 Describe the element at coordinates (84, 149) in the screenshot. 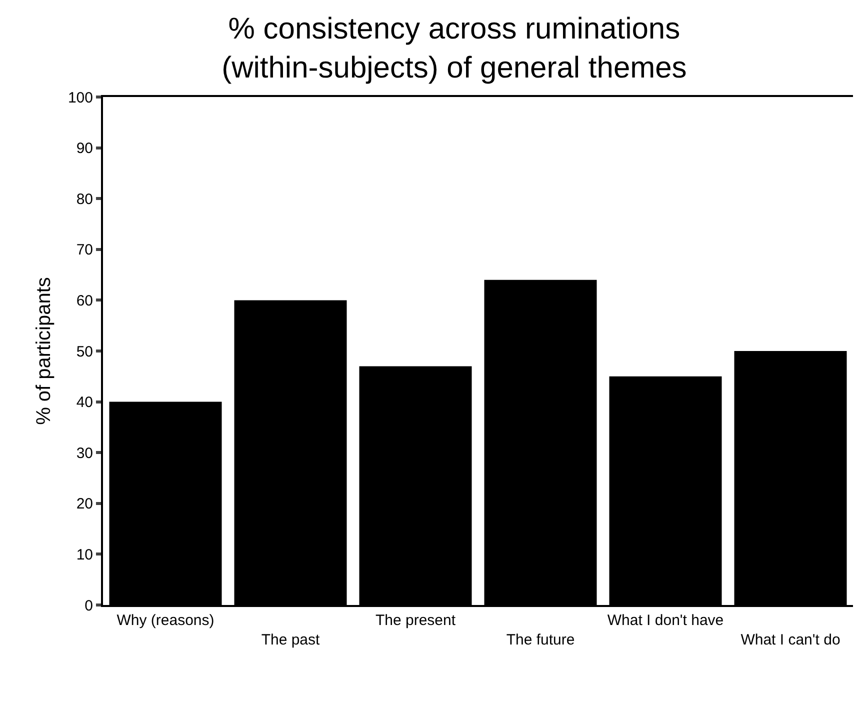

I see `y-tick-label: 90` at that location.